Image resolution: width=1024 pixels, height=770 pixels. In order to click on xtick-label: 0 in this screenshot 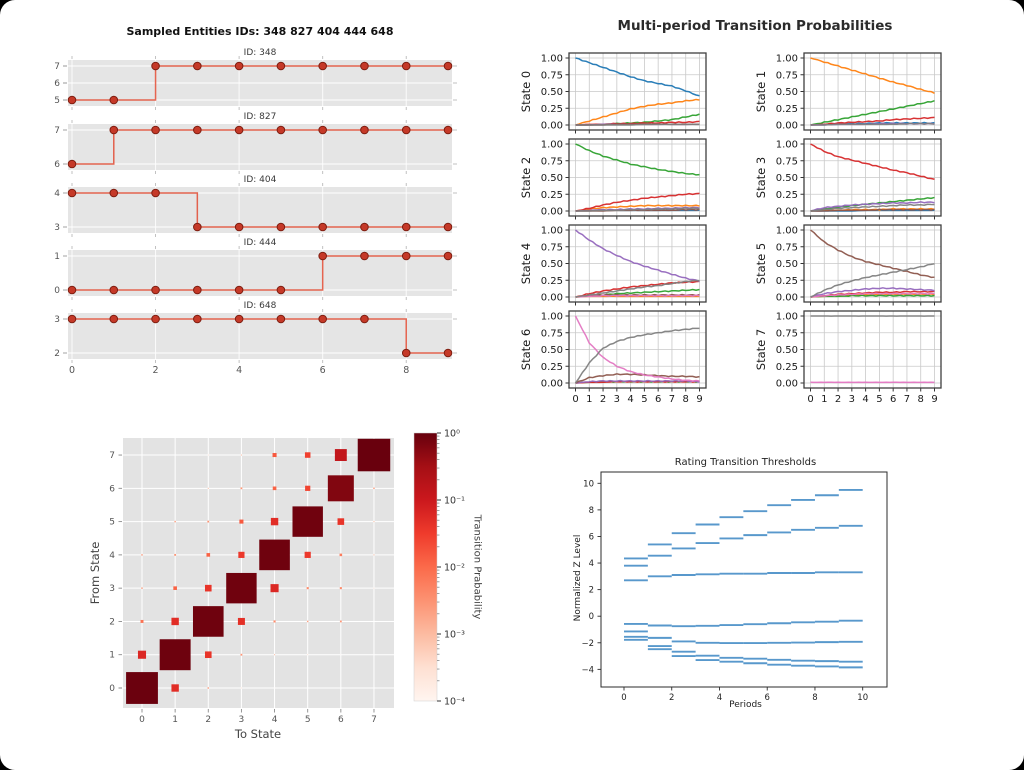, I will do `click(810, 399)`.